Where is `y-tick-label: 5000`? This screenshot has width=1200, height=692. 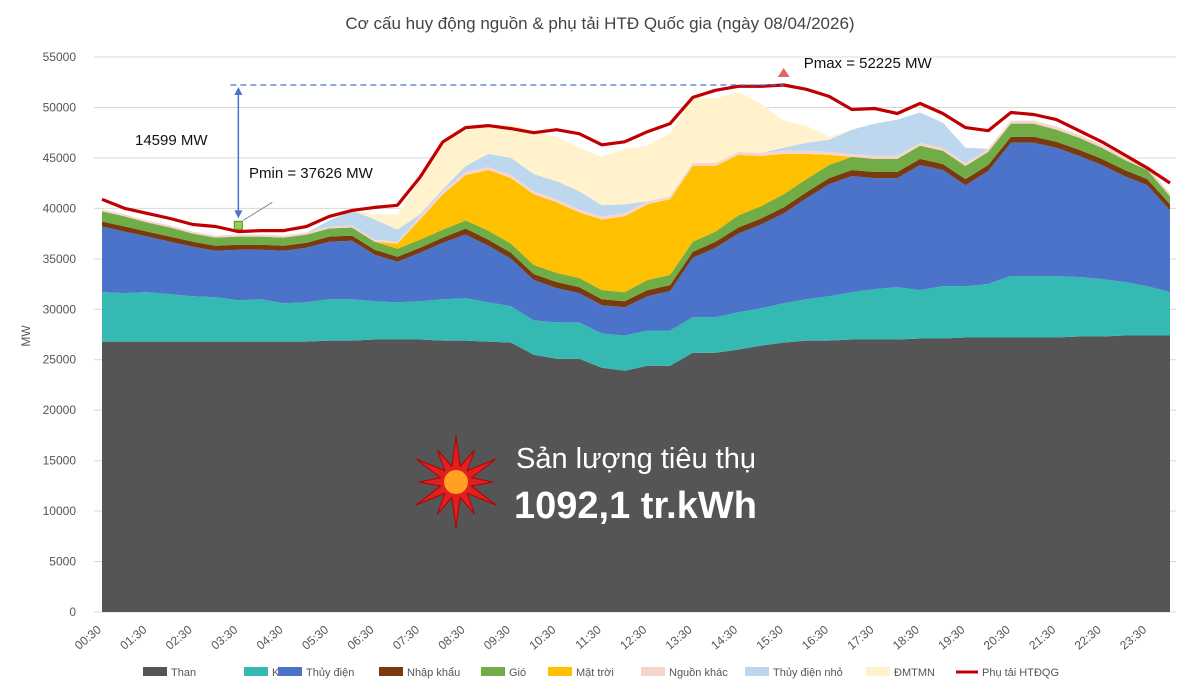
y-tick-label: 5000 is located at coordinates (62, 562).